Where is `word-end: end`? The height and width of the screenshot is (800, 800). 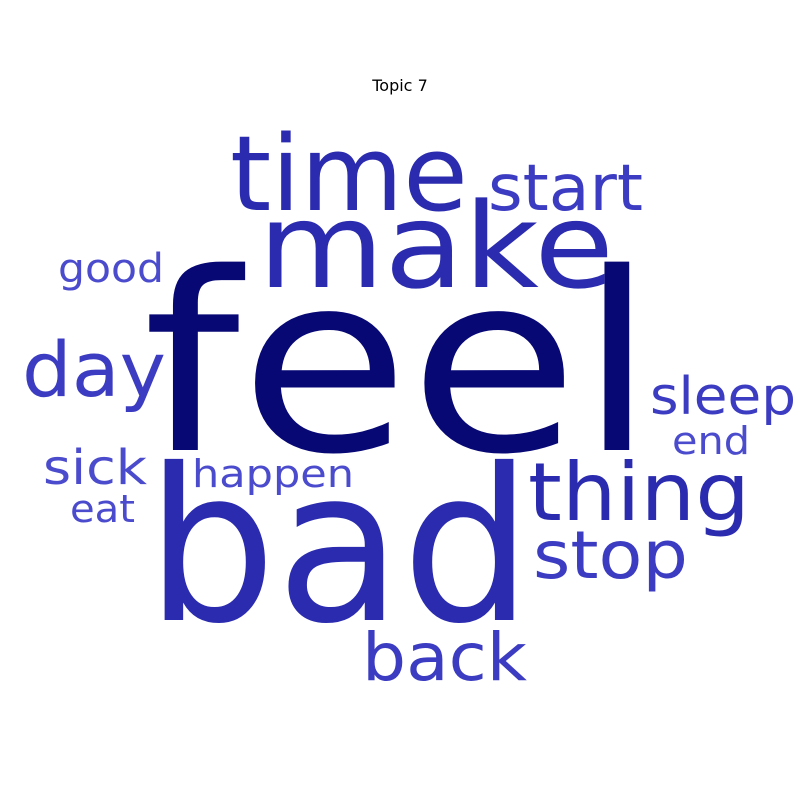 word-end: end is located at coordinates (711, 441).